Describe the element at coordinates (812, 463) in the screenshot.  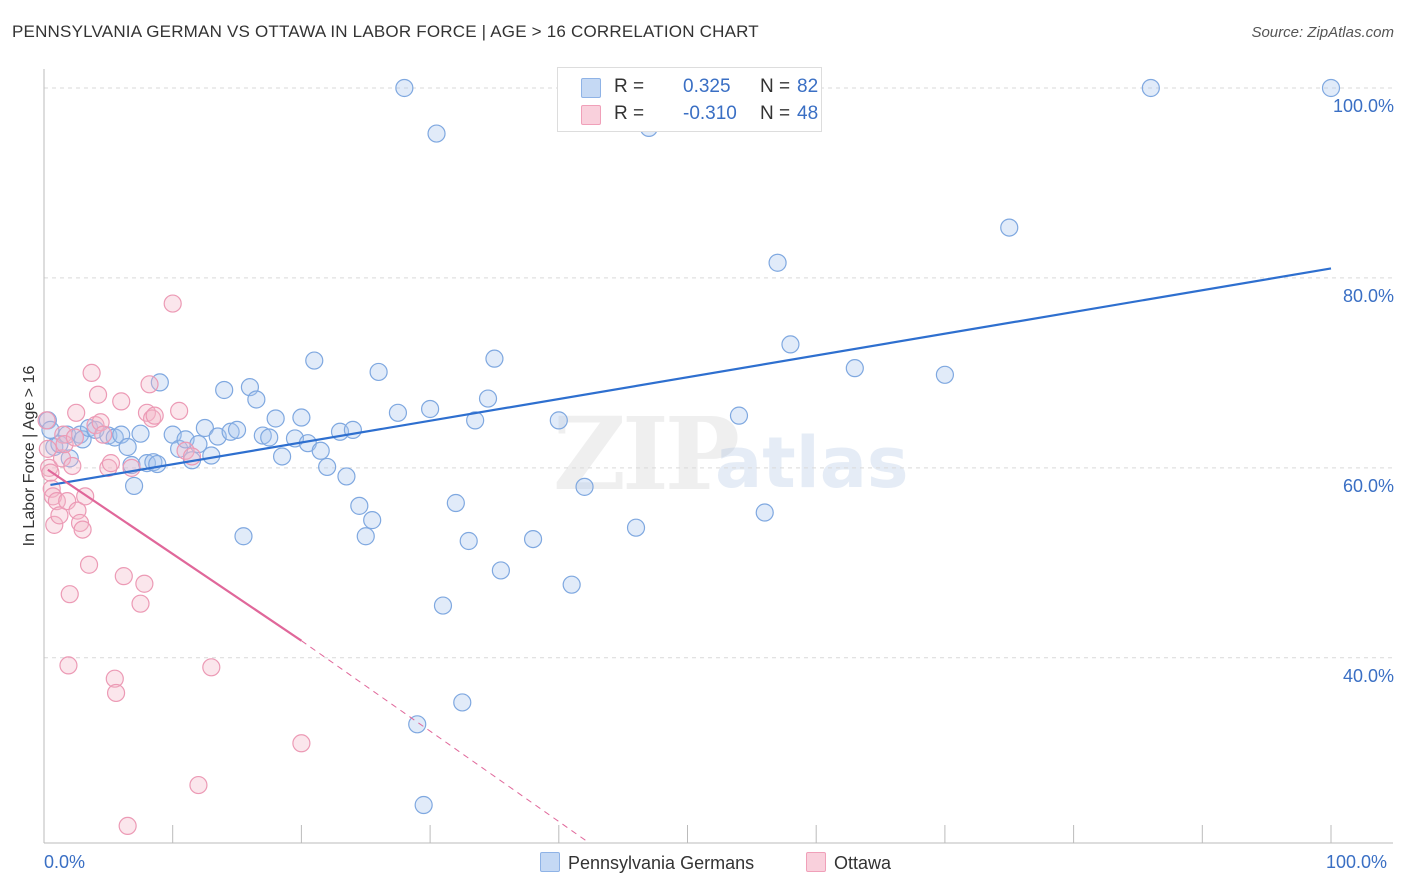
I see `watermark-atlas: atlas` at that location.